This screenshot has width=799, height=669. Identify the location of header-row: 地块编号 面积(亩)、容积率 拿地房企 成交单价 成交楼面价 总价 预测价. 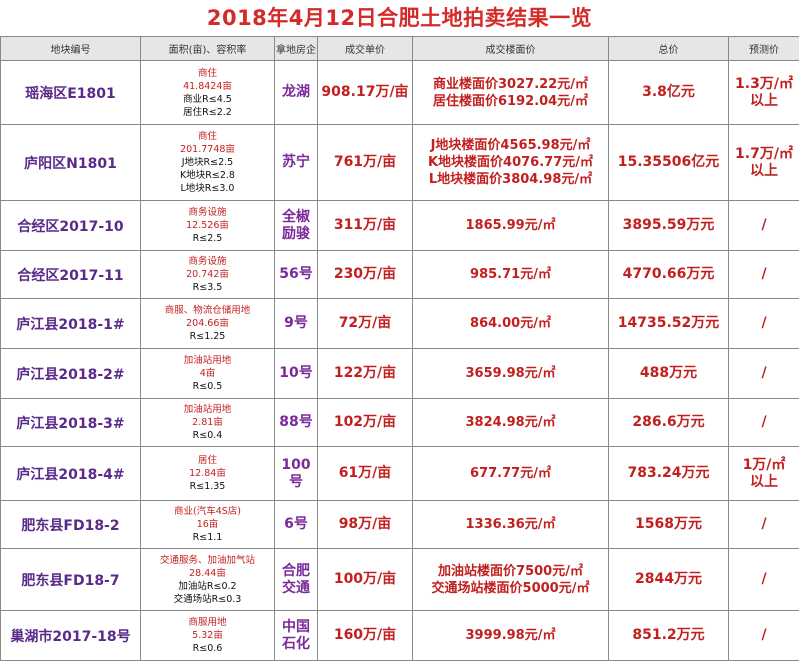
(399, 48).